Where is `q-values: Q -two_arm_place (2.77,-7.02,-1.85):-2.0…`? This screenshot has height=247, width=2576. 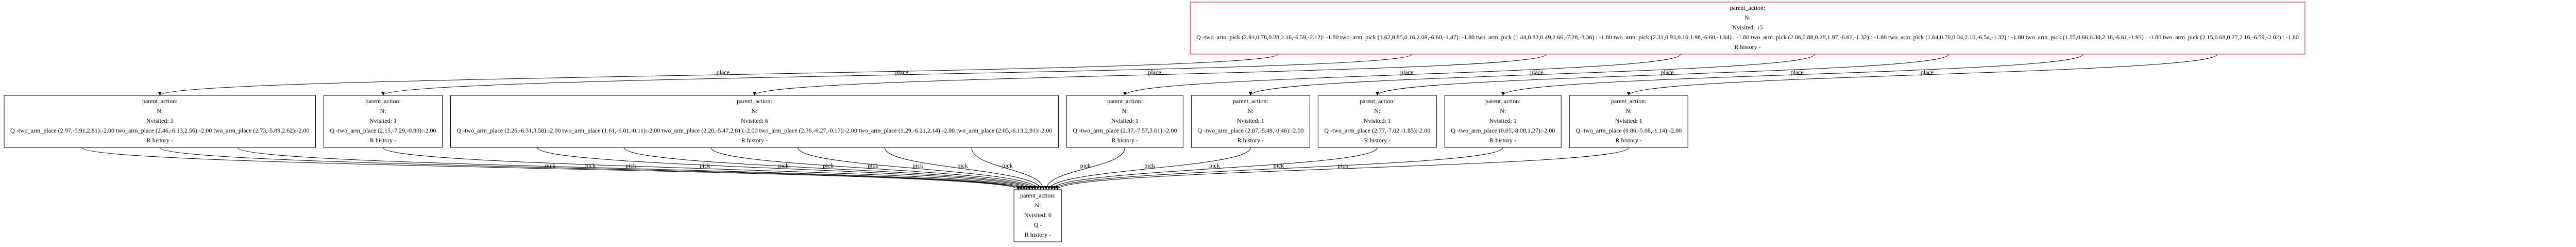 q-values: Q -two_arm_place (2.77,-7.02,-1.85):-2.0… is located at coordinates (1377, 130).